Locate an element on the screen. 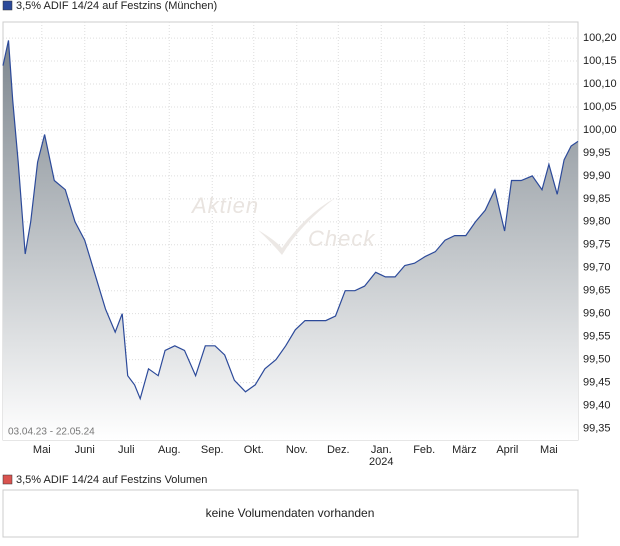 This screenshot has height=546, width=620. x-tick-label: April is located at coordinates (507, 450).